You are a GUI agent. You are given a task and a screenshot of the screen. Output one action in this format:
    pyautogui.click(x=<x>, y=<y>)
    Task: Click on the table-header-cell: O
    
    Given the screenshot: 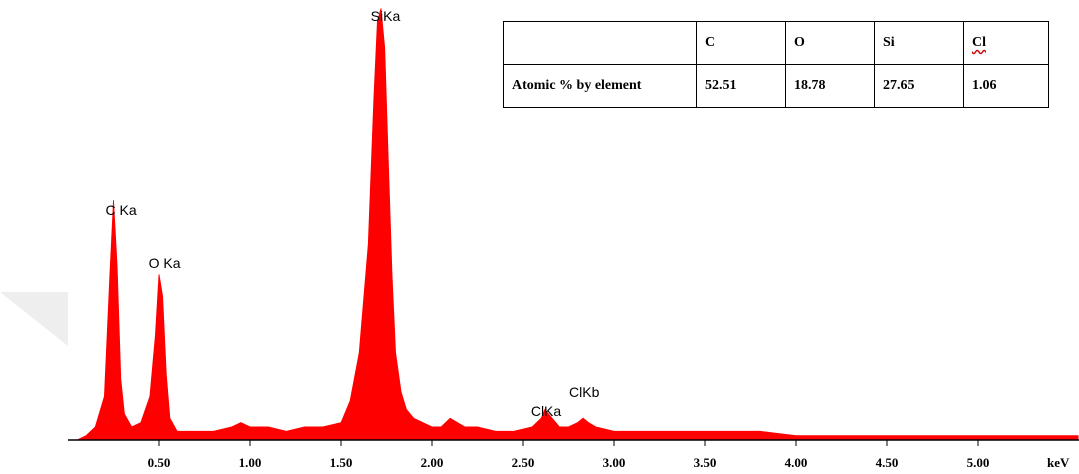 What is the action you would take?
    pyautogui.click(x=830, y=43)
    